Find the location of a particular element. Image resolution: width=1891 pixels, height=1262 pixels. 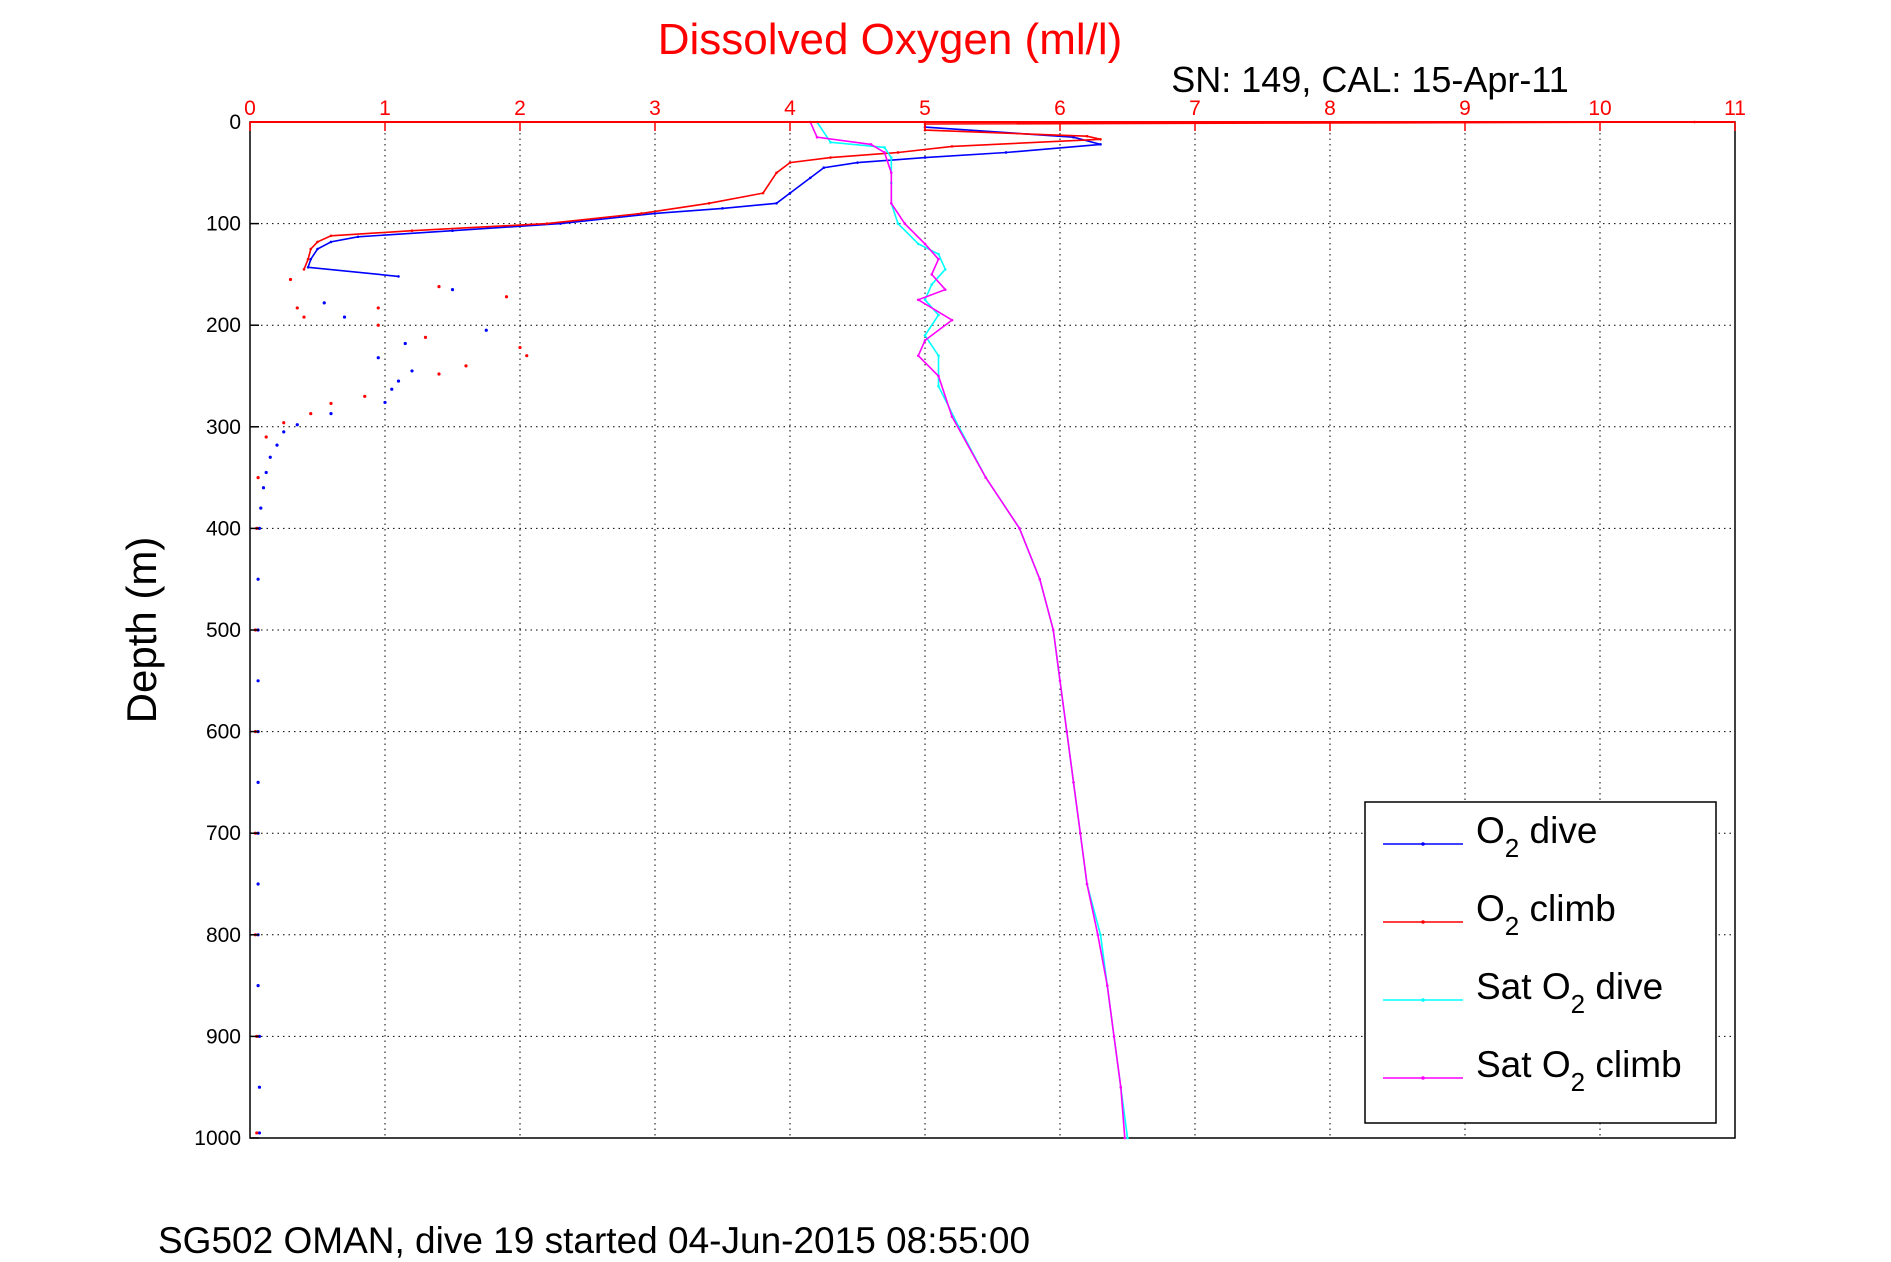

series-o2-dive-scatter is located at coordinates (372, 711).